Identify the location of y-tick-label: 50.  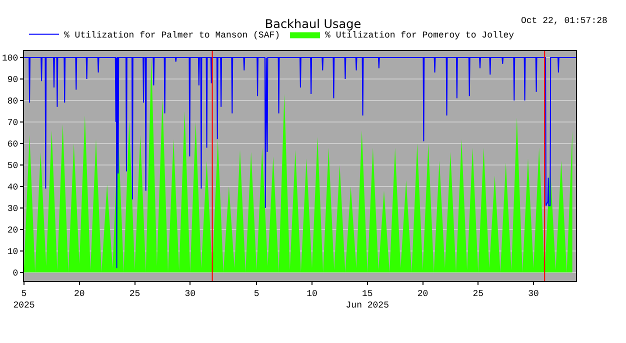
(12, 166).